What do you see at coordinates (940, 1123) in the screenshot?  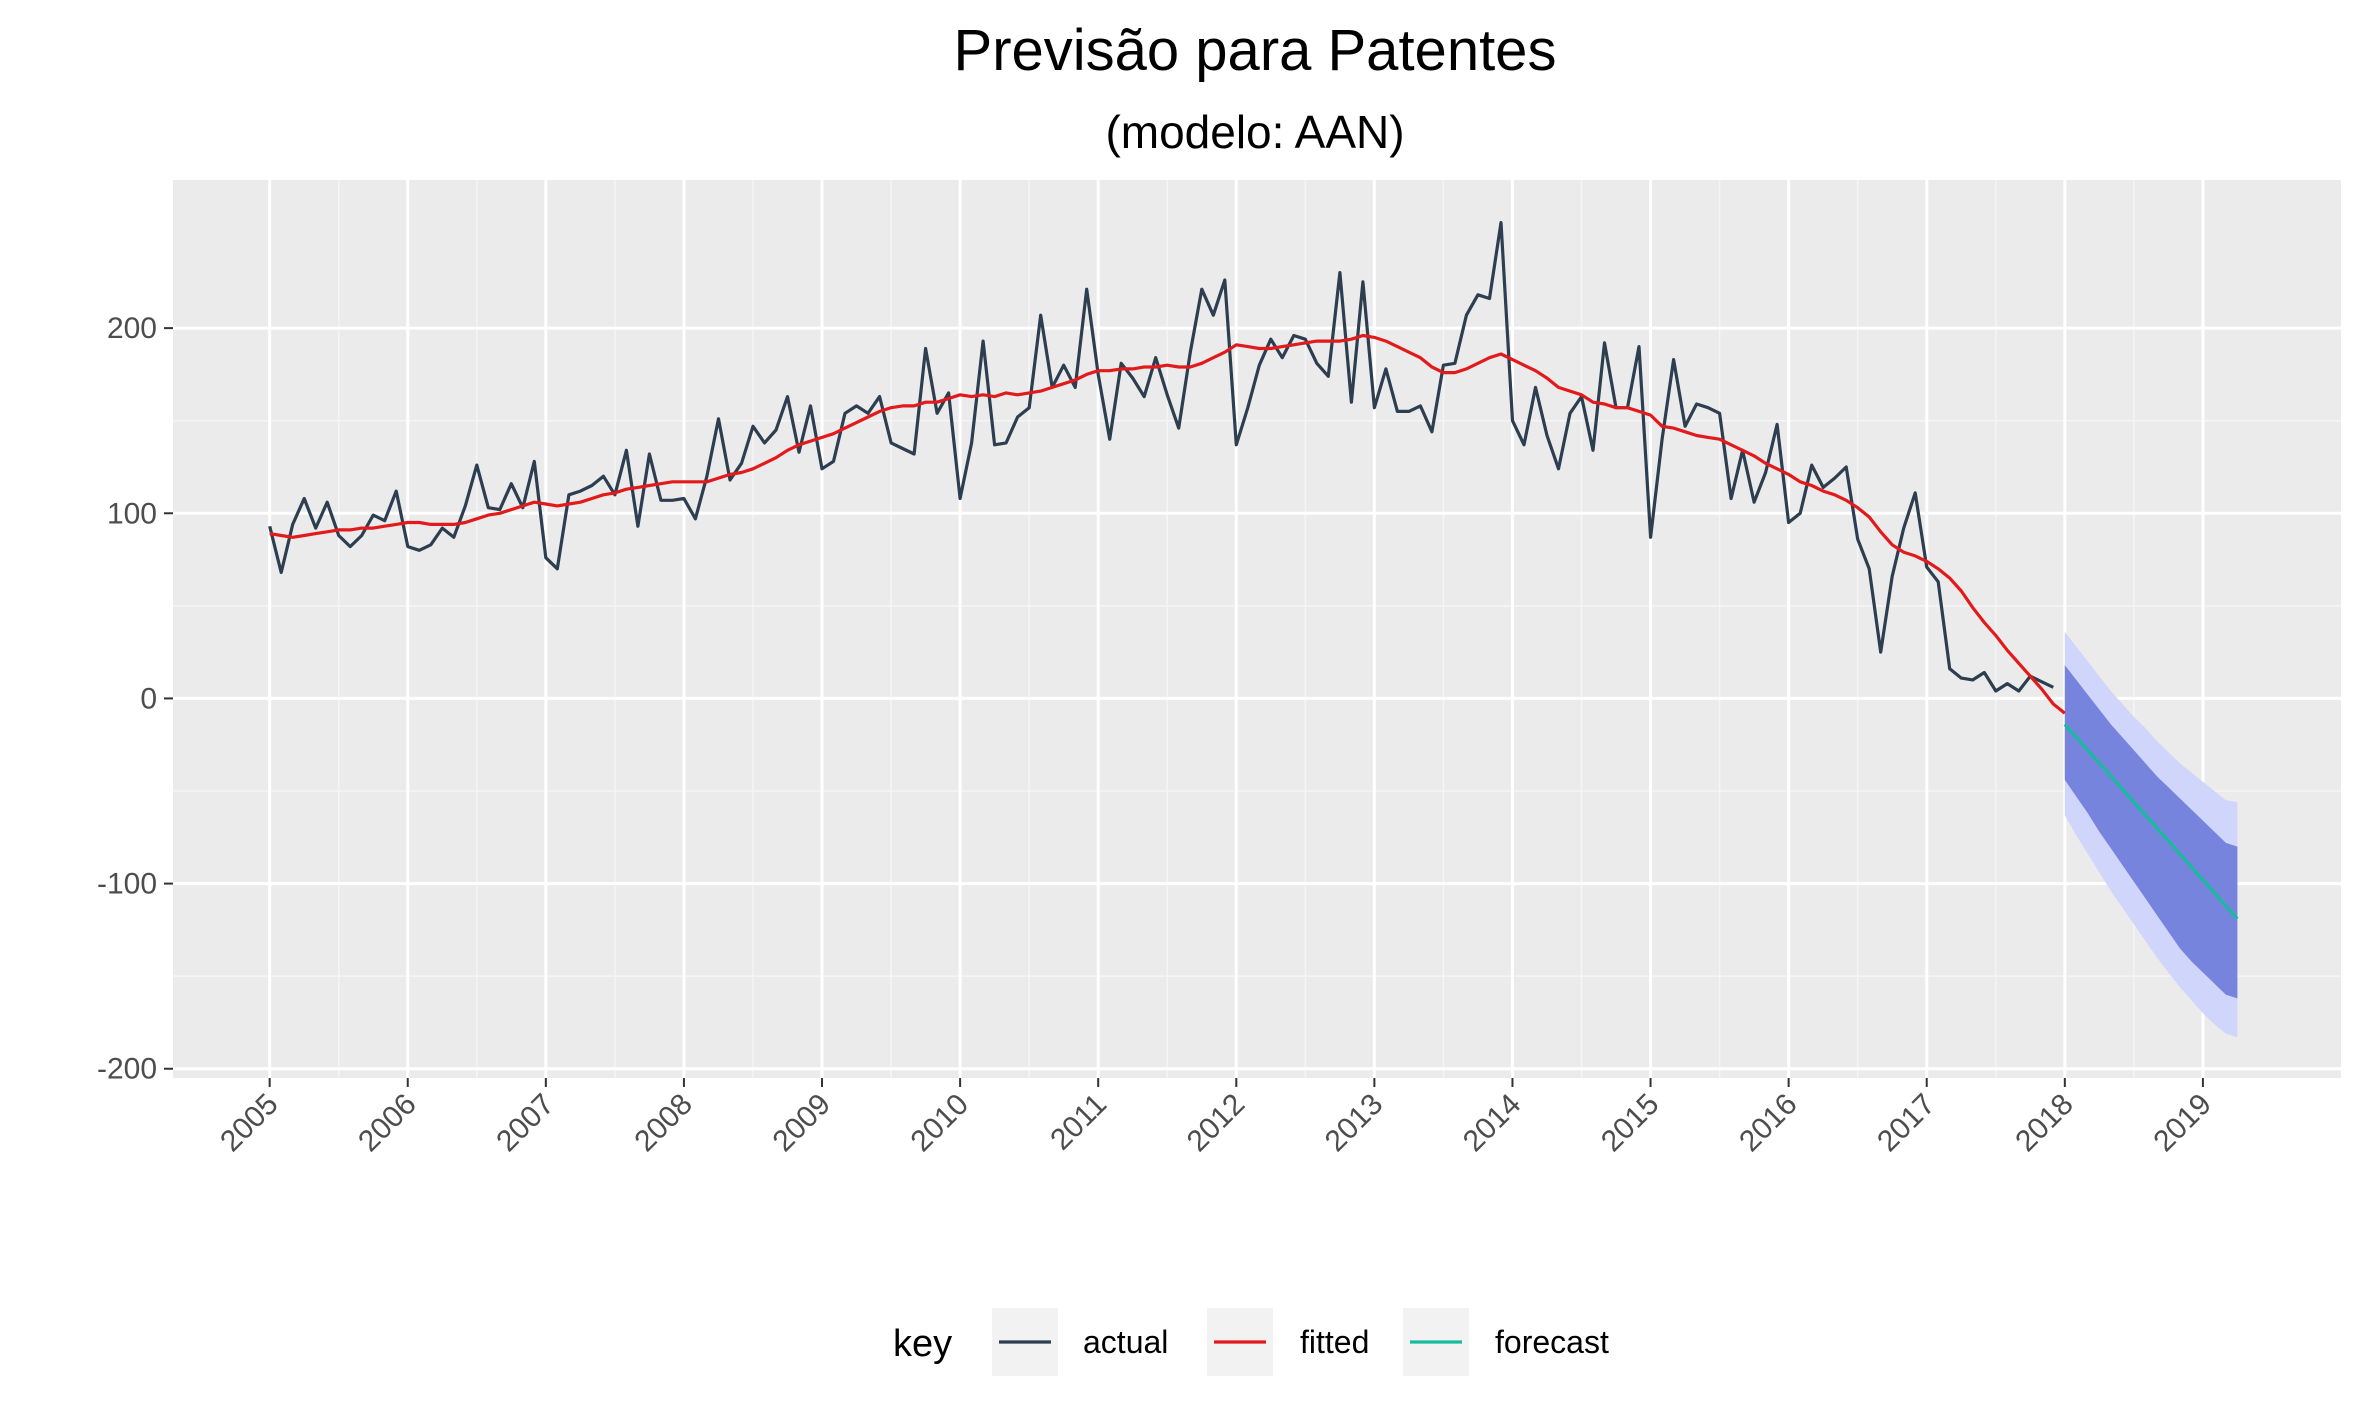 I see `x-tick-label: 2010` at bounding box center [940, 1123].